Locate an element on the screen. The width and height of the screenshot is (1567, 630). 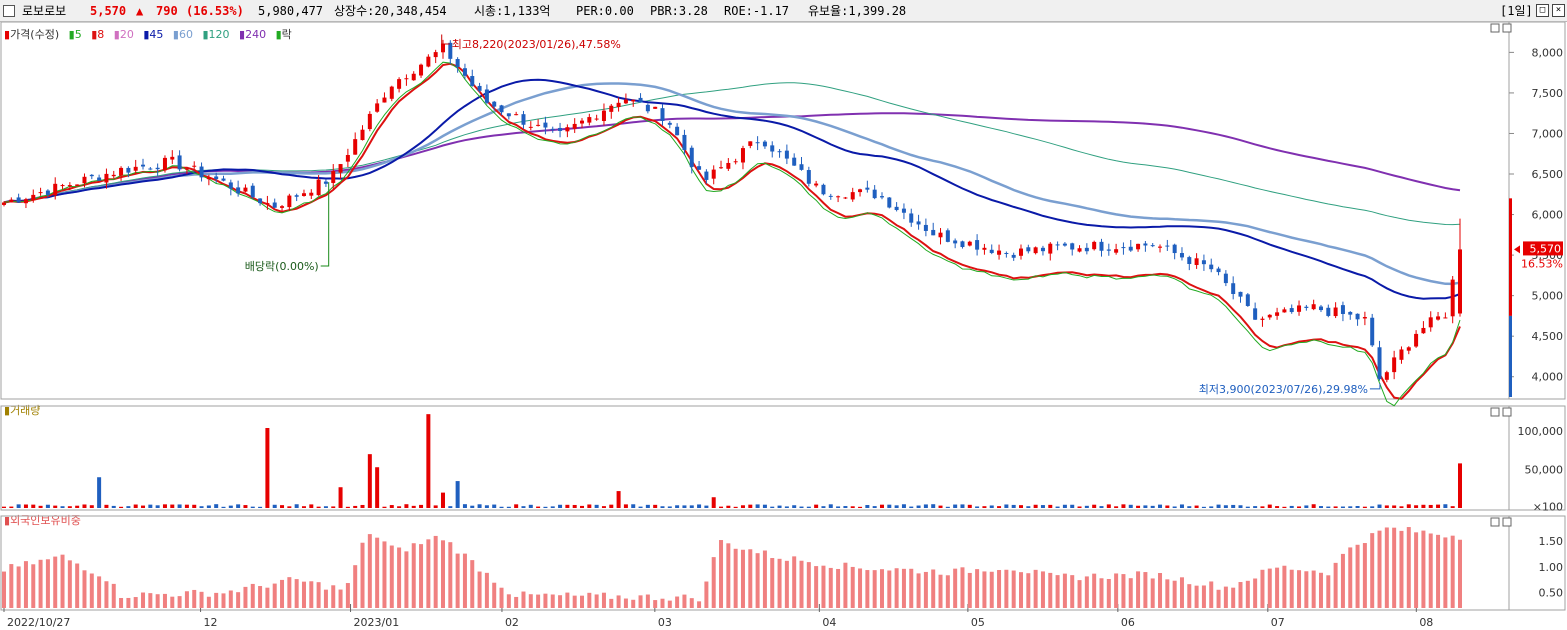
y-tick-label: 4,500 is located at coordinates (1548, 336).